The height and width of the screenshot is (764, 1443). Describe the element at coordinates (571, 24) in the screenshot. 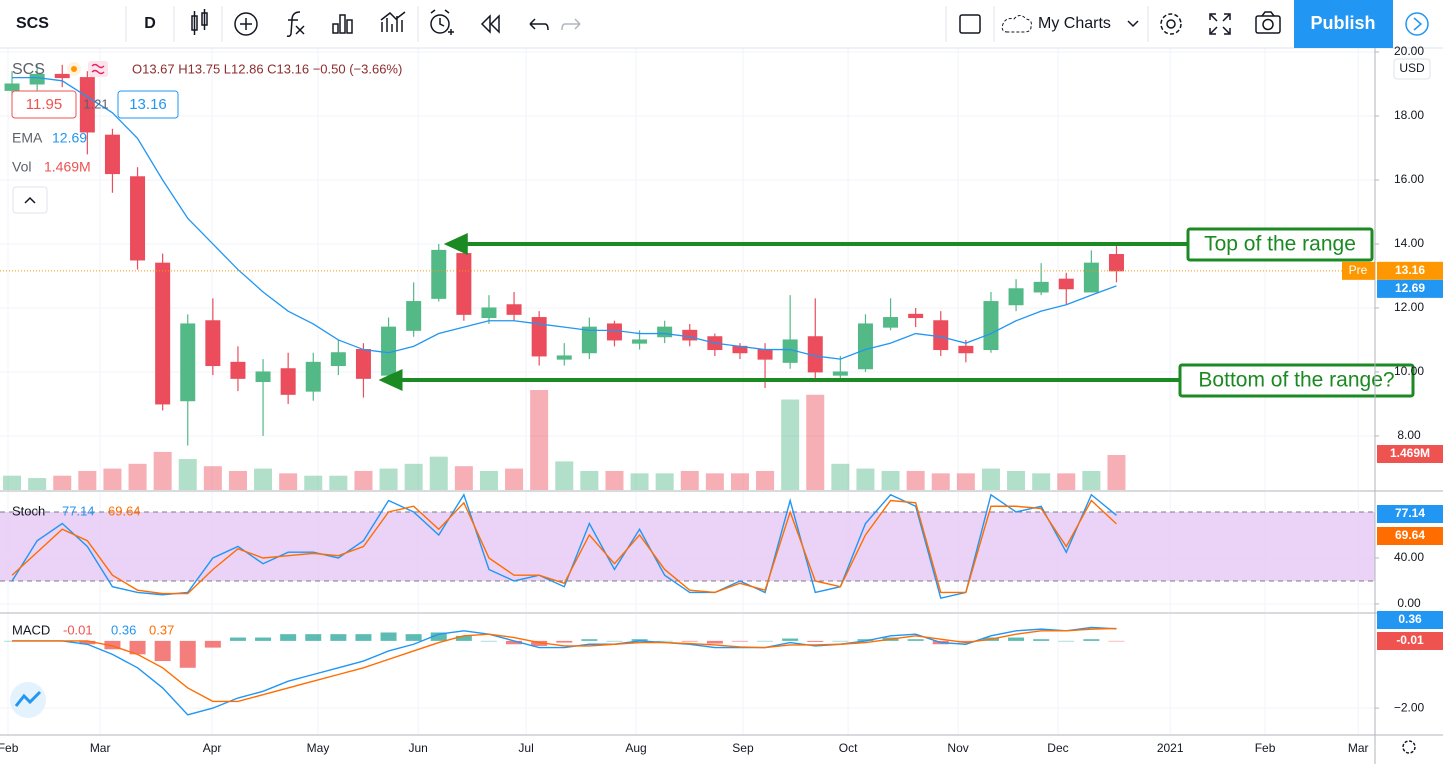

I see `redo-button` at that location.